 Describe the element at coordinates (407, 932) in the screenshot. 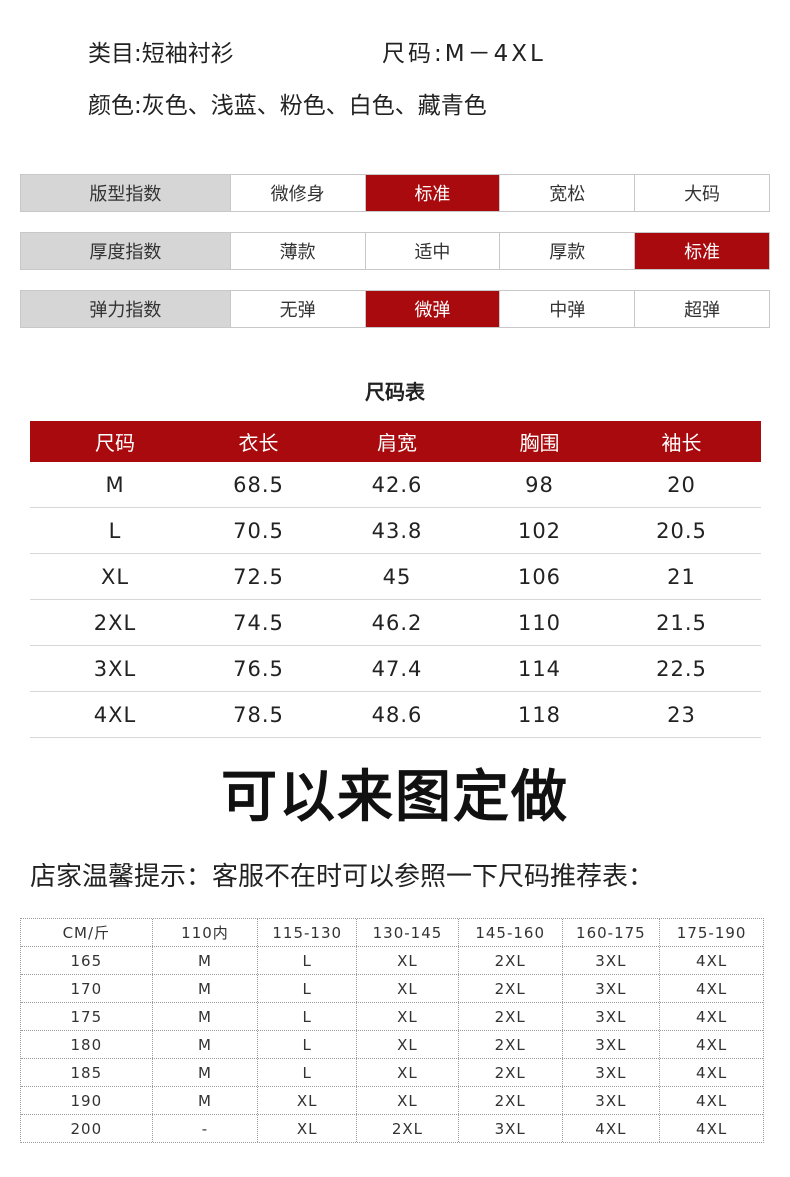

I see `header-cell: 130-145` at that location.